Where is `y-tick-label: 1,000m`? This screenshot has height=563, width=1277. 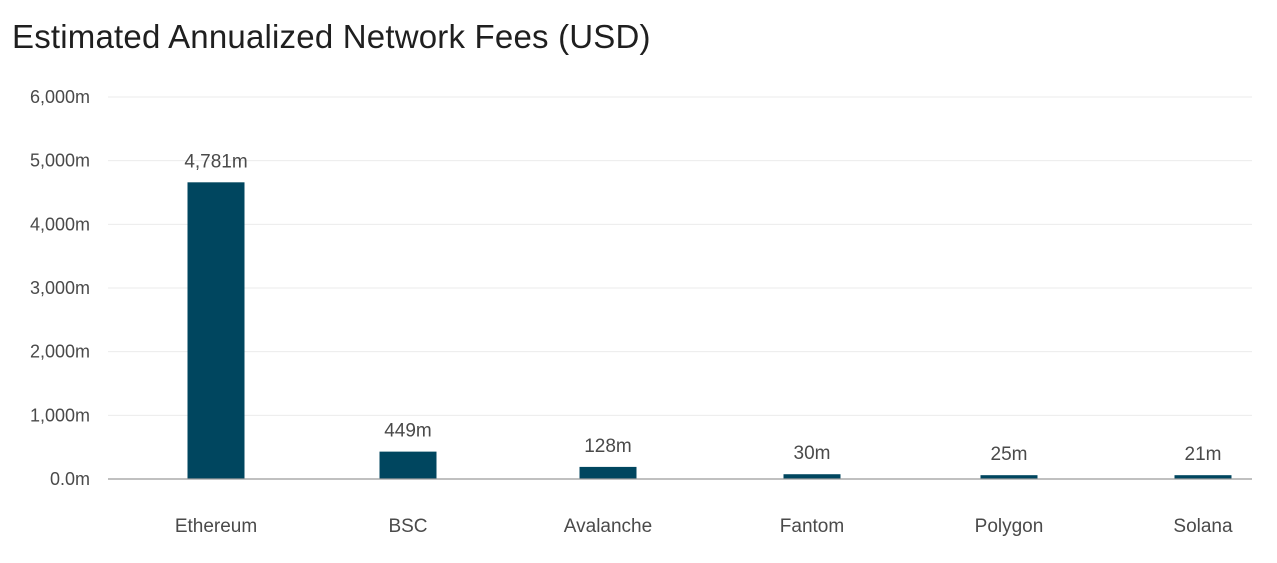
y-tick-label: 1,000m is located at coordinates (60, 415).